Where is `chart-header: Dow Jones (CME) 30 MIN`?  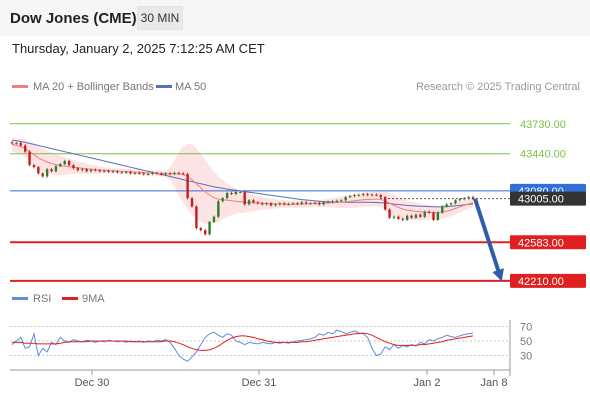 chart-header: Dow Jones (CME) 30 MIN is located at coordinates (295, 18).